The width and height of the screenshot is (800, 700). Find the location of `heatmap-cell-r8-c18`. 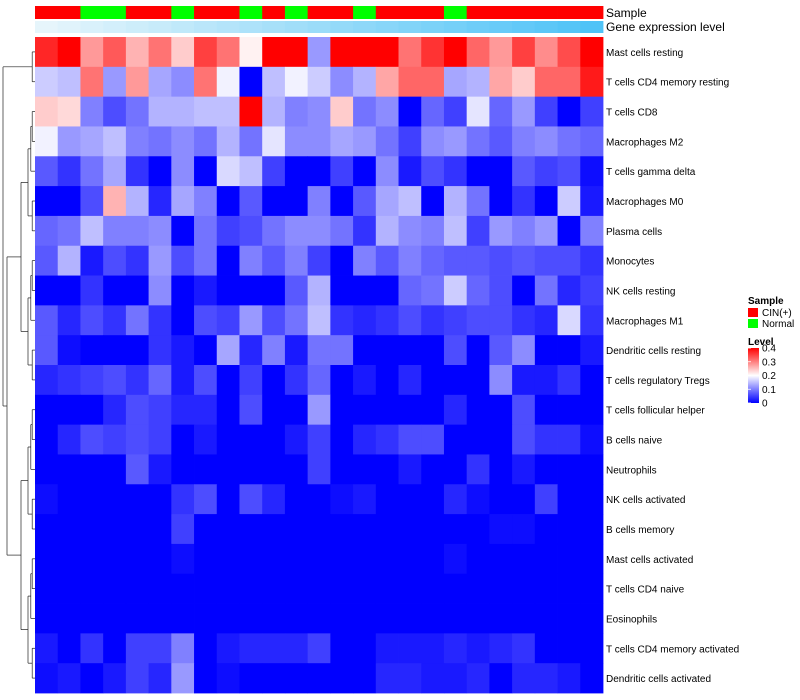

heatmap-cell-r8-c18 is located at coordinates (455, 290).